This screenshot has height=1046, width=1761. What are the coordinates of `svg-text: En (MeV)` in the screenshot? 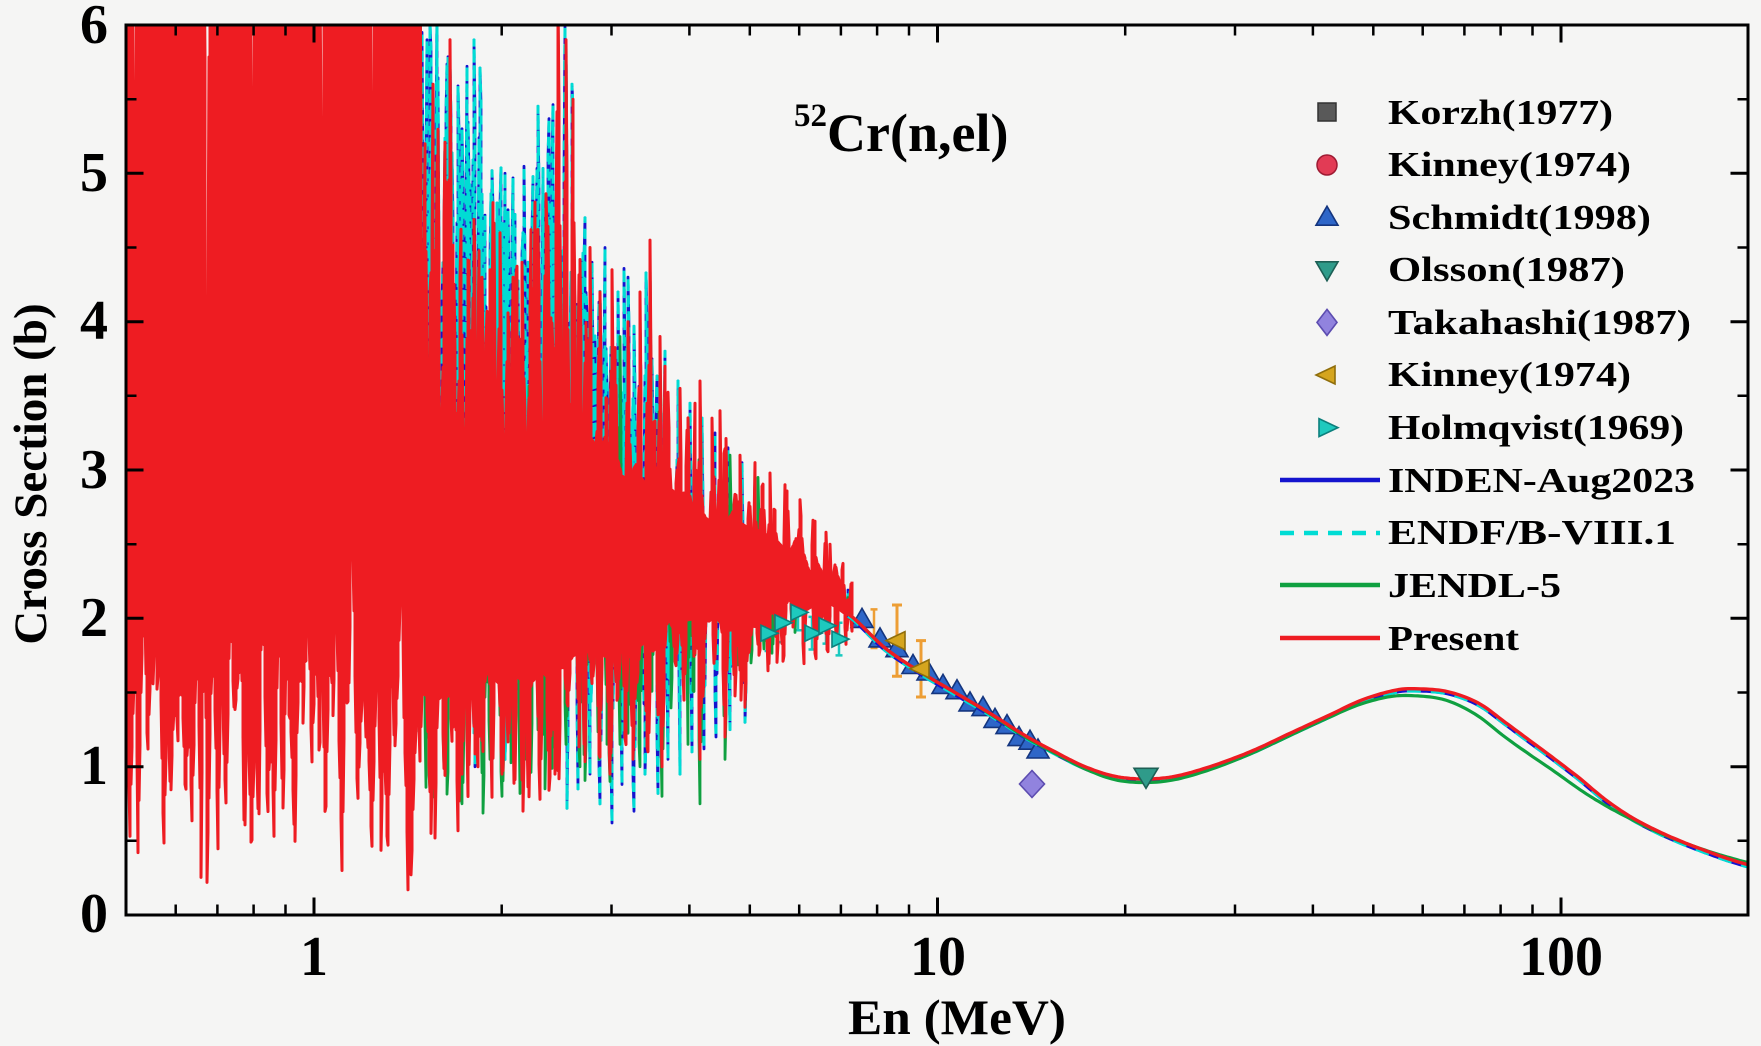 It's located at (957, 1017).